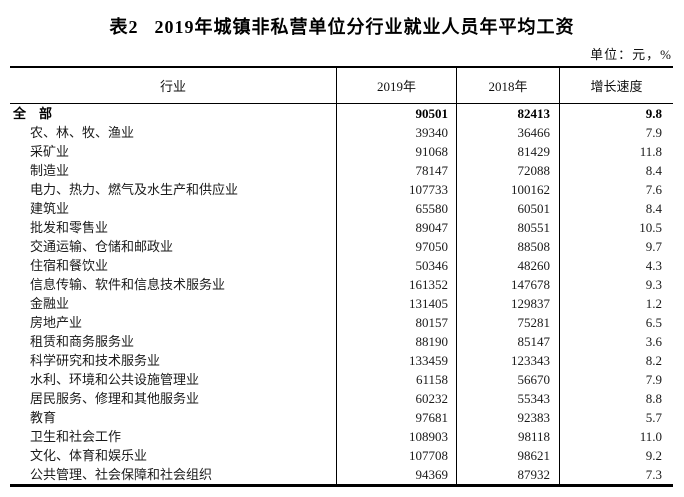 The height and width of the screenshot is (497, 684). What do you see at coordinates (396, 455) in the screenshot?
I see `value-2019-cell: 107708` at bounding box center [396, 455].